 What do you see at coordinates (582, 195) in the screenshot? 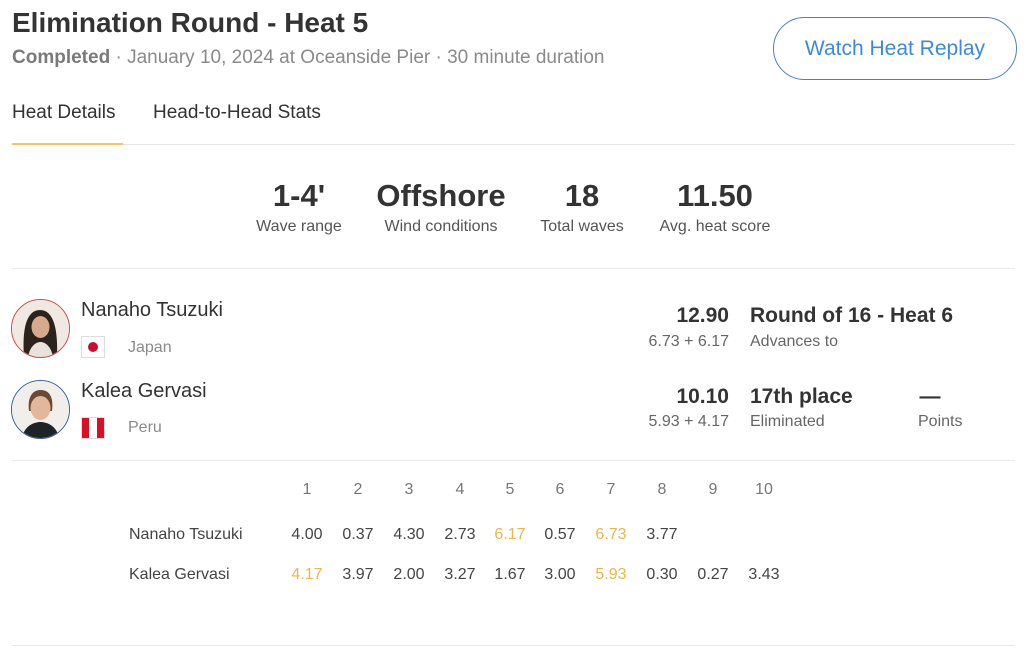
I see `stat-value: 18` at bounding box center [582, 195].